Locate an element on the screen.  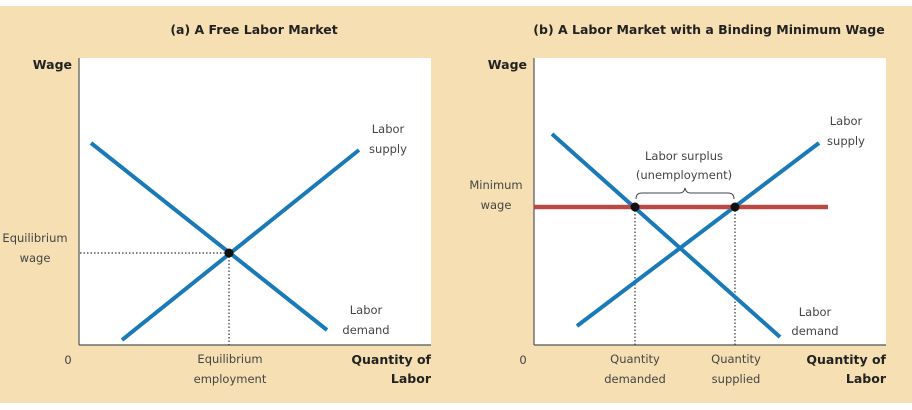
quantity-demanded-label-line2: demanded is located at coordinates (635, 379).